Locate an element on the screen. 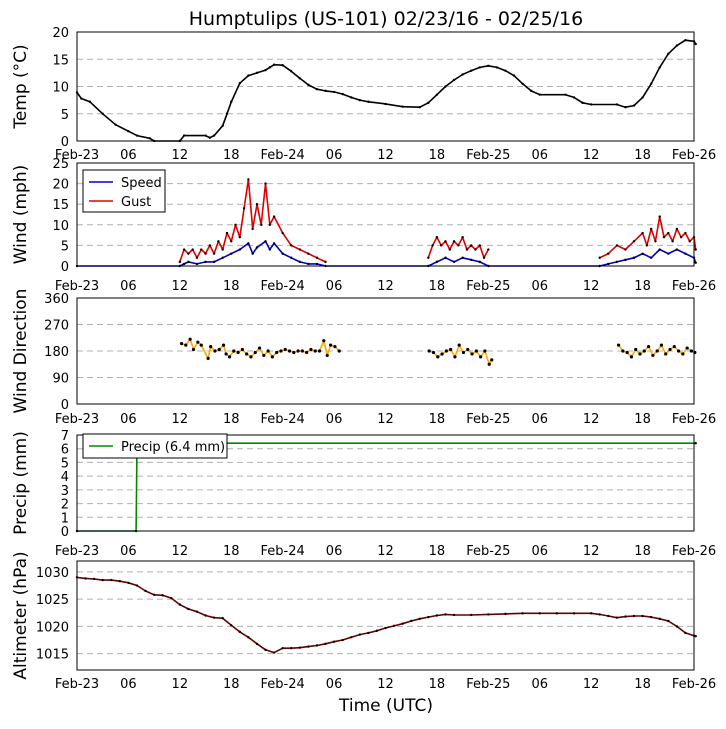 This screenshot has width=726, height=729. x-axis-label: Time (UTC) is located at coordinates (385, 706).